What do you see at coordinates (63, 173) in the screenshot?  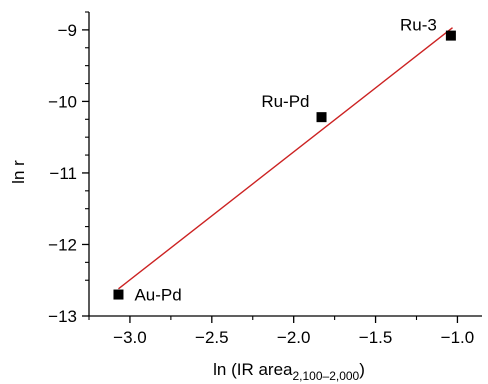 I see `y-tick-label: −11` at bounding box center [63, 173].